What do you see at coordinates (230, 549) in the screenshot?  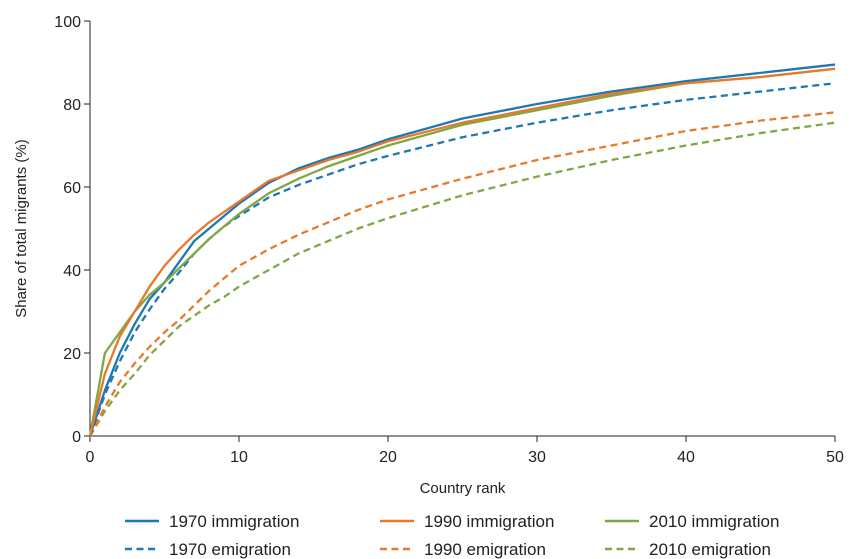 I see `legend-label: 1970 emigration` at bounding box center [230, 549].